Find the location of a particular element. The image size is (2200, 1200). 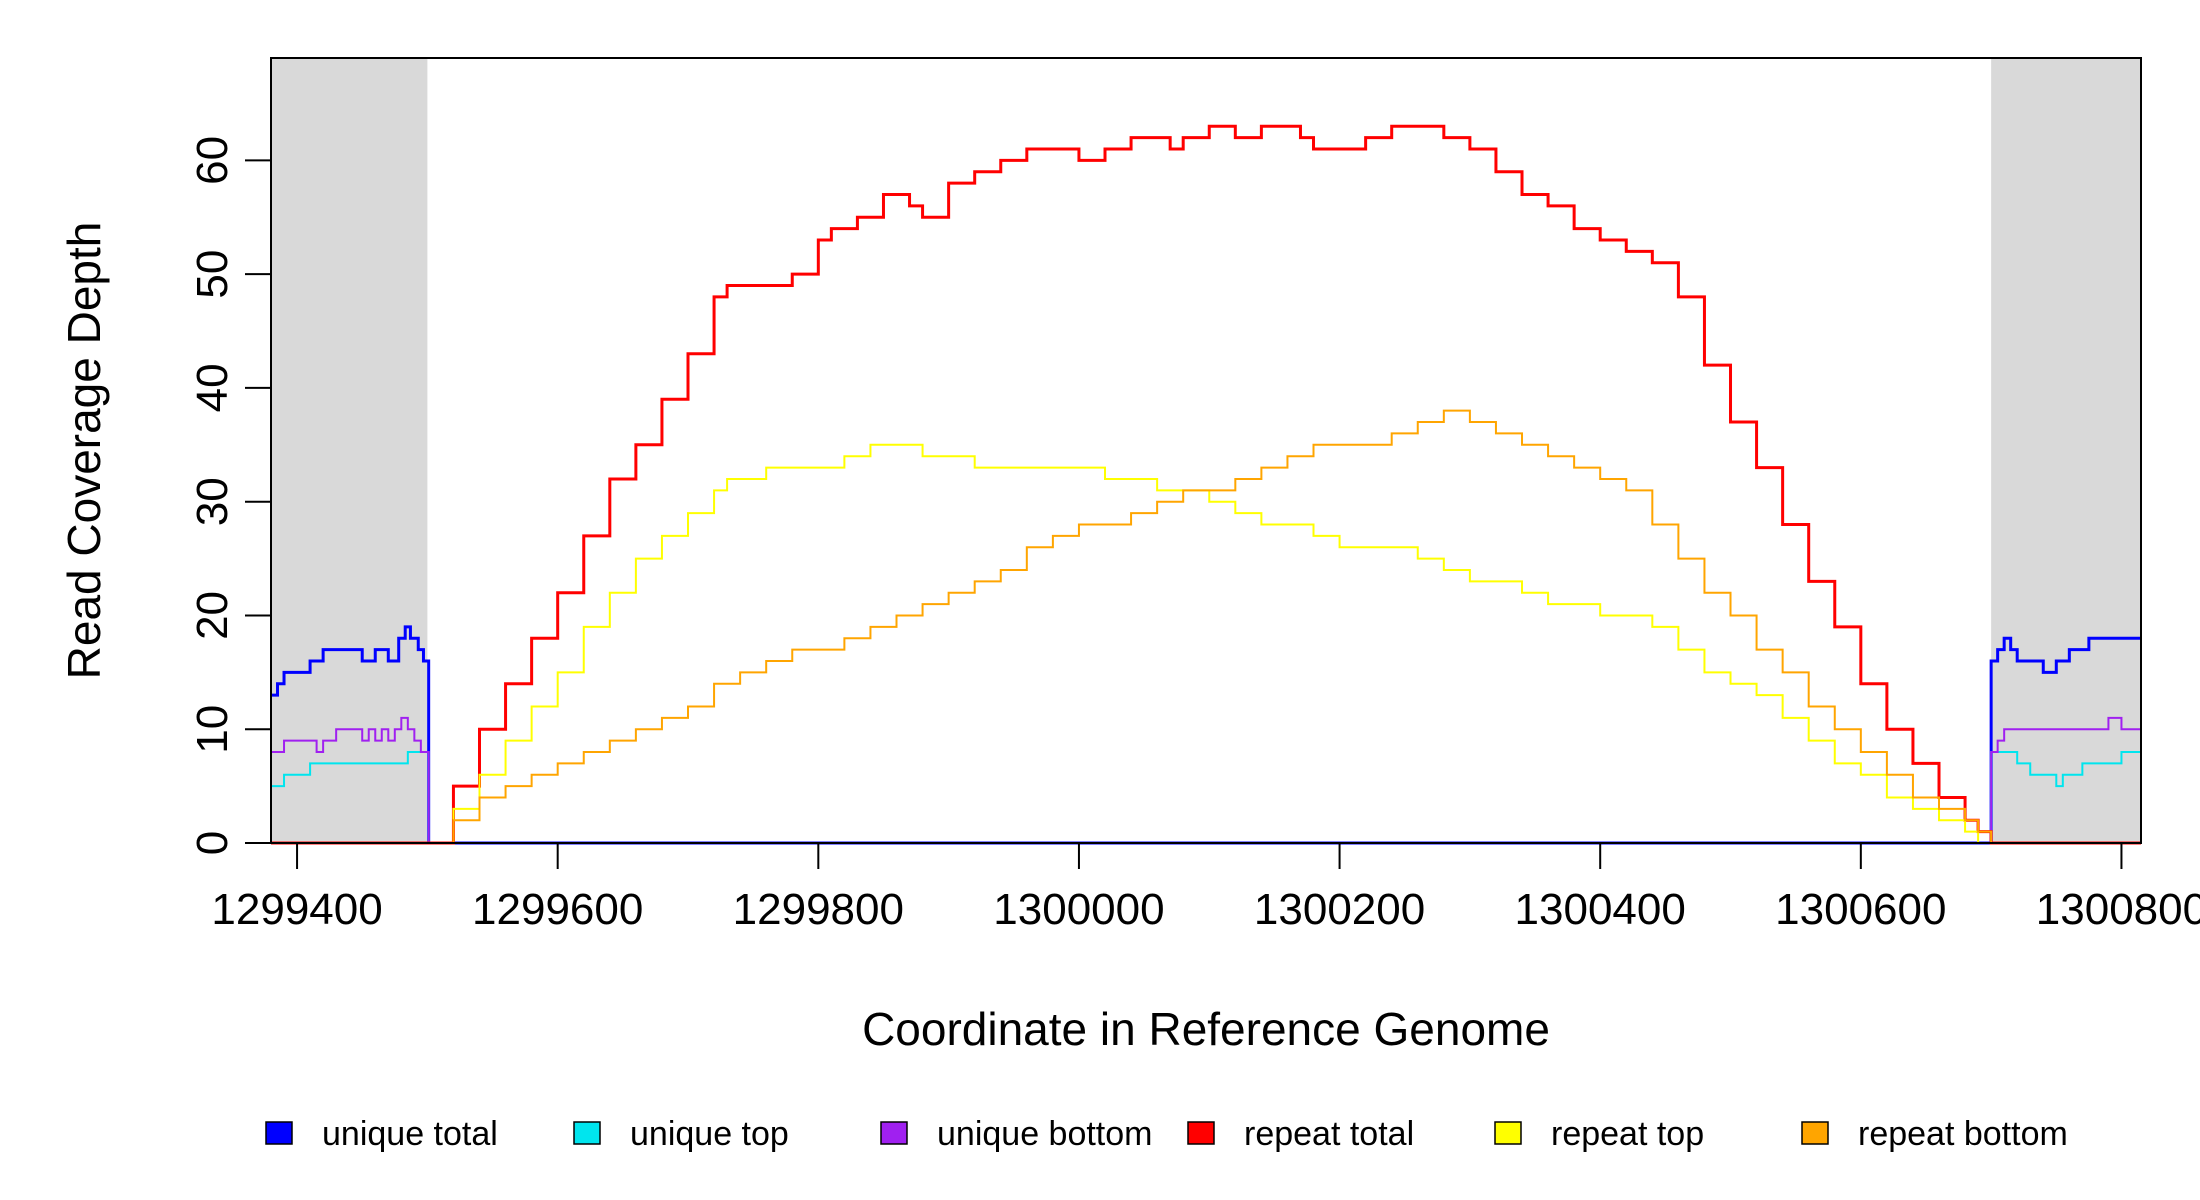

y-tick-label: 20 is located at coordinates (212, 615).